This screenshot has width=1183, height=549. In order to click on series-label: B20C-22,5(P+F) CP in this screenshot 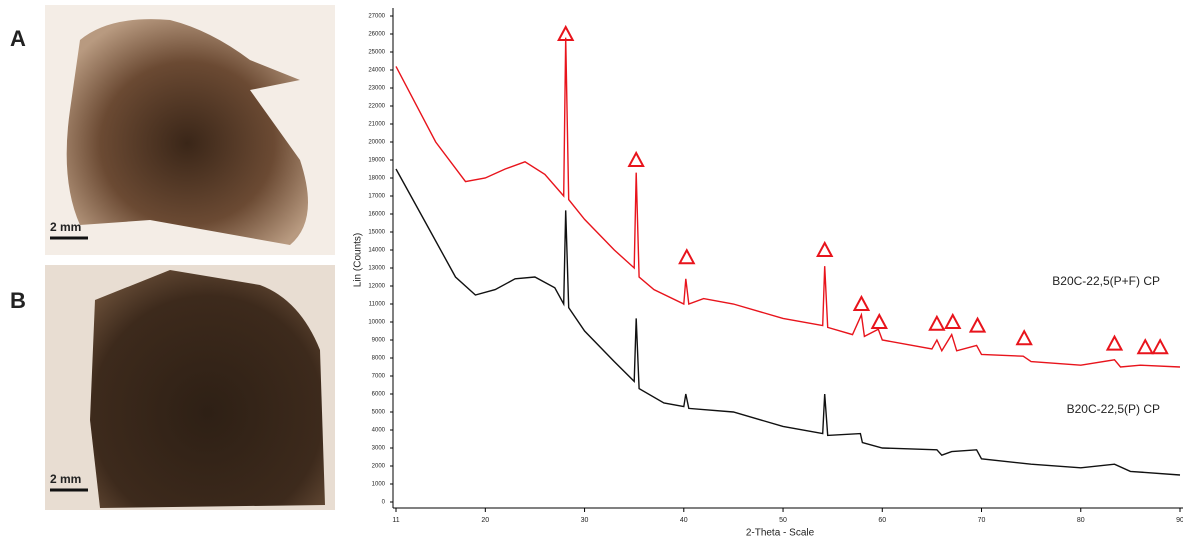, I will do `click(1106, 281)`.